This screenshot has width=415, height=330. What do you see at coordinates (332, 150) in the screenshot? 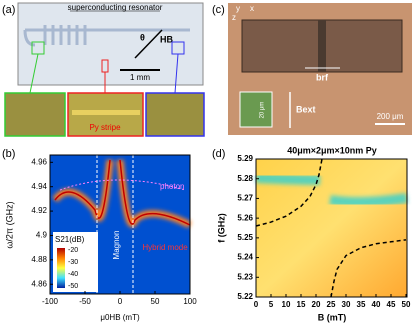
I see `chart-title: 40μm×2μm×10nm Py` at bounding box center [332, 150].